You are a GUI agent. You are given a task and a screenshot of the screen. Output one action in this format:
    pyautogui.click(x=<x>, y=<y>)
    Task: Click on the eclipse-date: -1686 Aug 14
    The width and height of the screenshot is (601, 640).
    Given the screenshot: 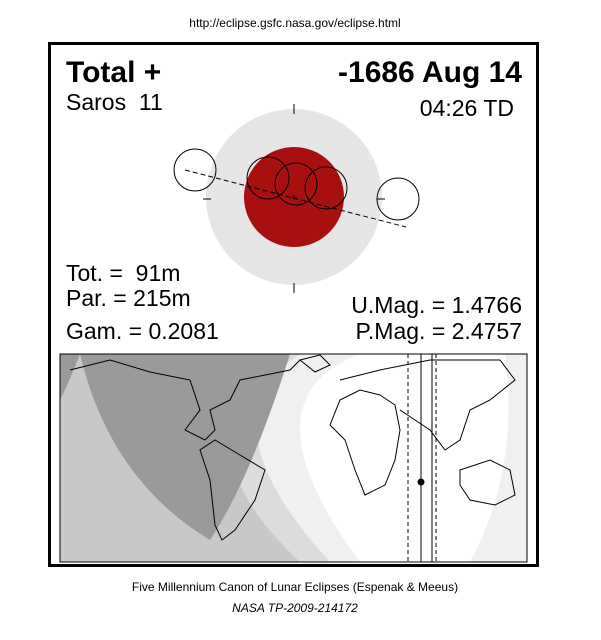 What is the action you would take?
    pyautogui.click(x=430, y=72)
    